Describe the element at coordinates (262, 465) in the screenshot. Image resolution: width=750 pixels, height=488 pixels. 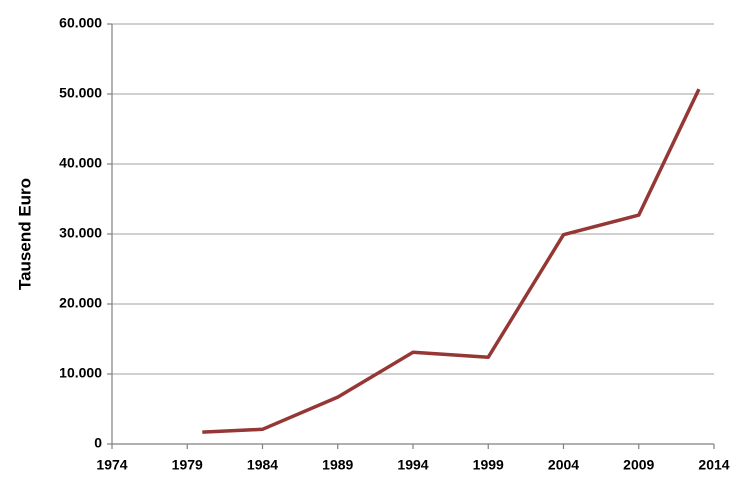
I see `x-tick-label: 1984` at that location.